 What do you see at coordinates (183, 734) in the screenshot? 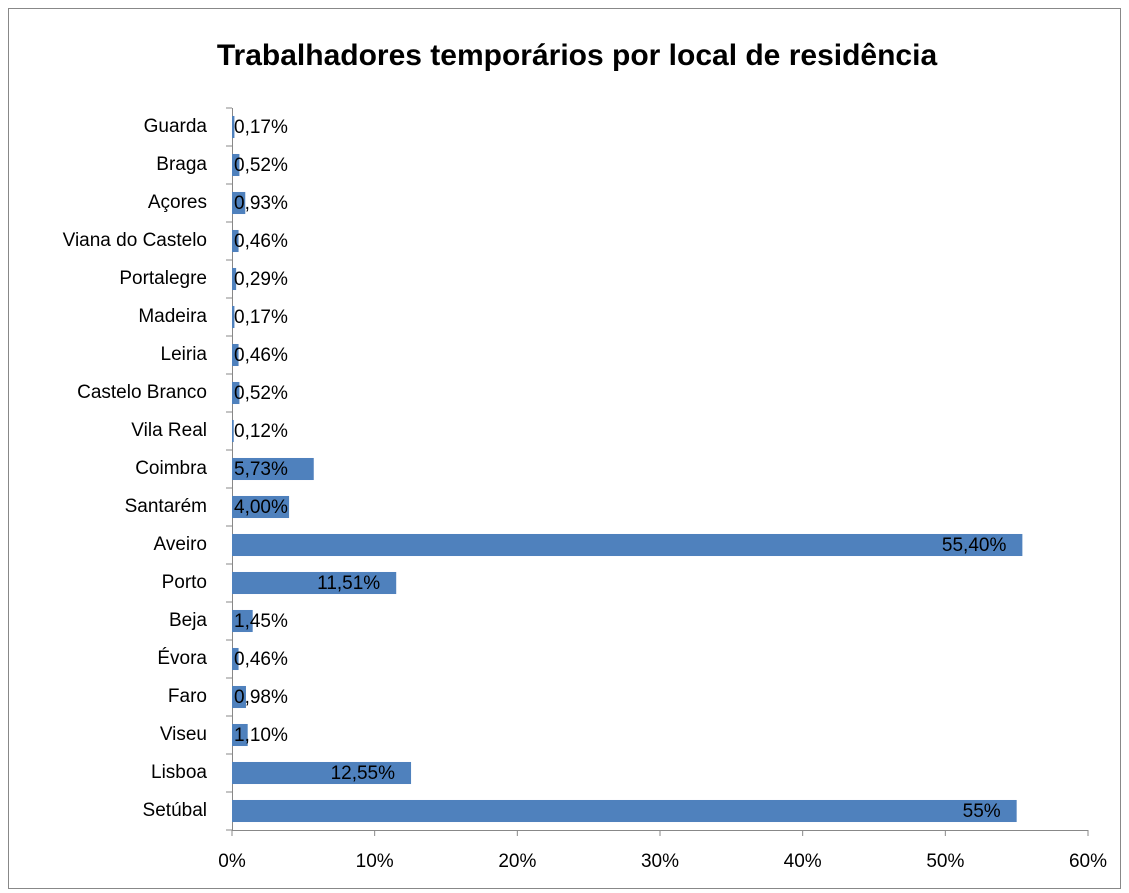
I see `y-tick-label: Viseu` at bounding box center [183, 734].